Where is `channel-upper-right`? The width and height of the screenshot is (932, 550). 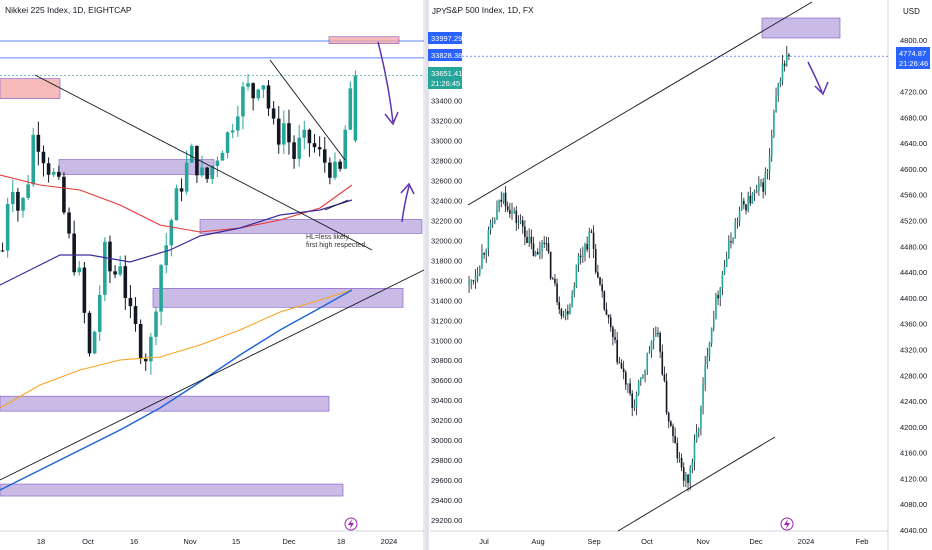 channel-upper-right is located at coordinates (640, 103).